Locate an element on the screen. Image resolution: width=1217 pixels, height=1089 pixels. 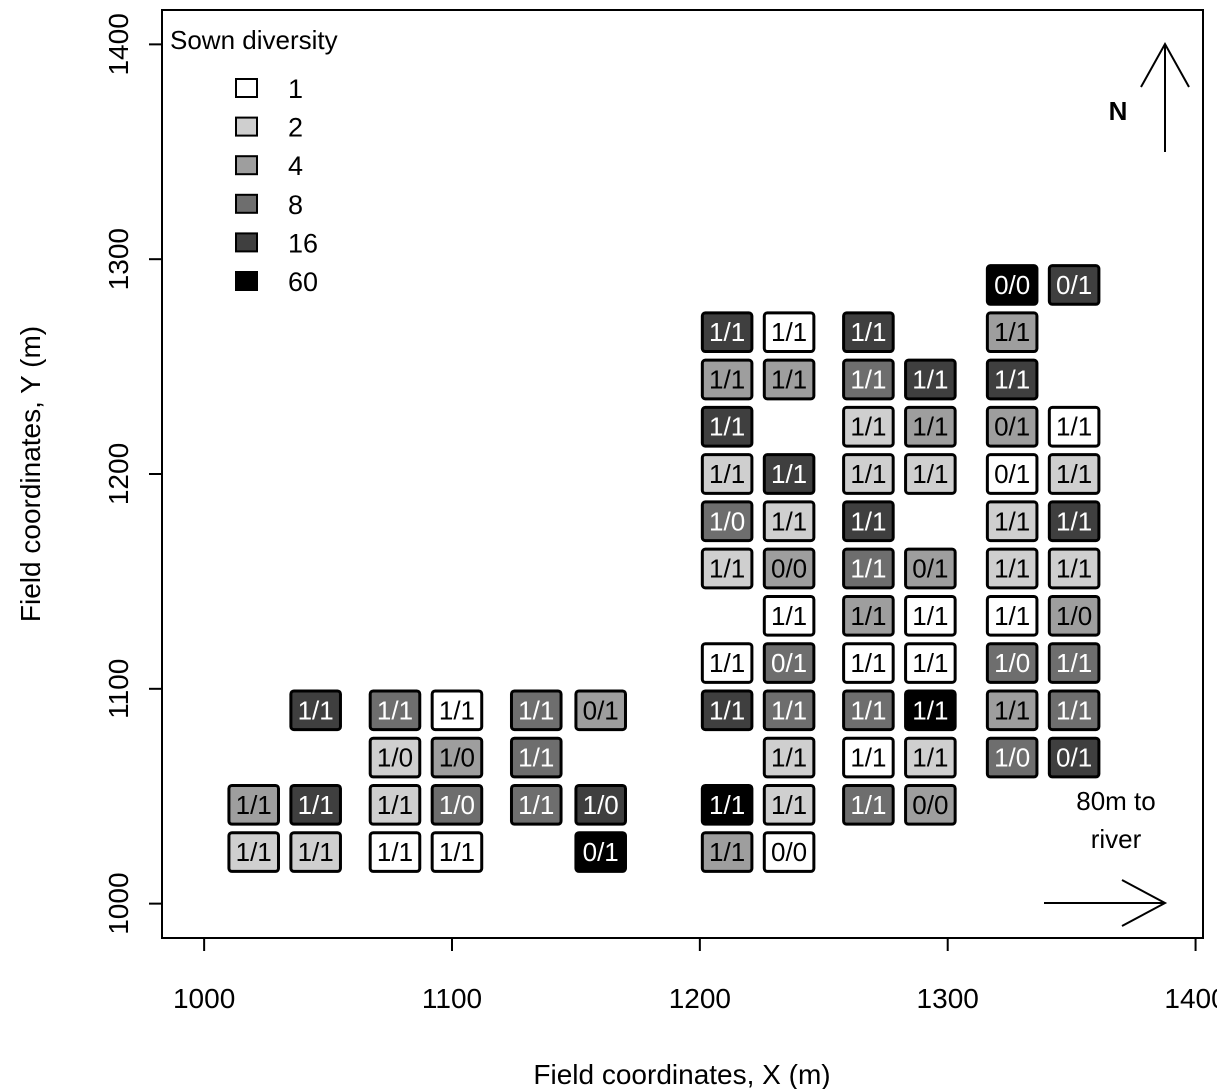
legend-title: Sown diversity is located at coordinates (254, 40).